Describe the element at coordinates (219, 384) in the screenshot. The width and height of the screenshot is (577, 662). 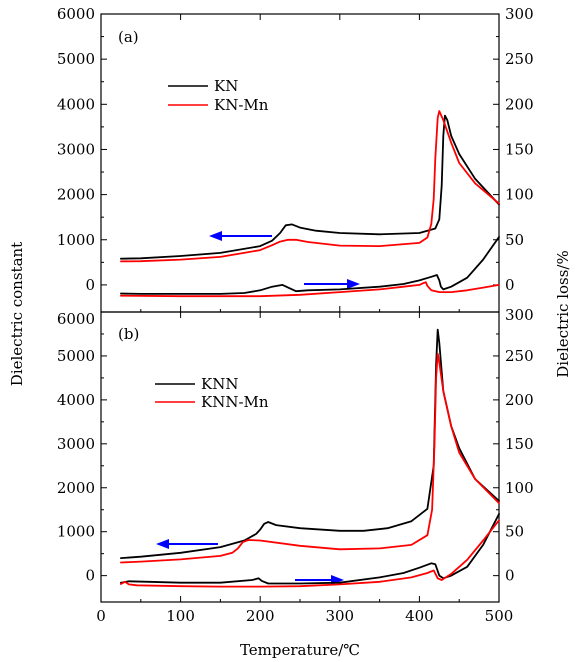
I see `legend-label-knn: KNN` at that location.